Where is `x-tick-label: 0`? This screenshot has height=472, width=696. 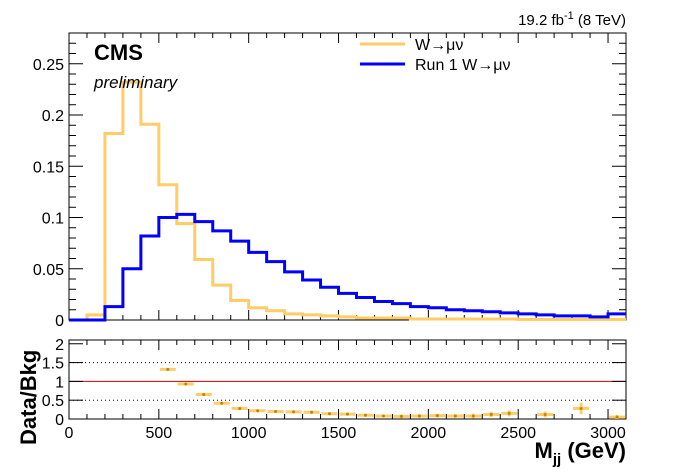
x-tick-label: 0 is located at coordinates (69, 433).